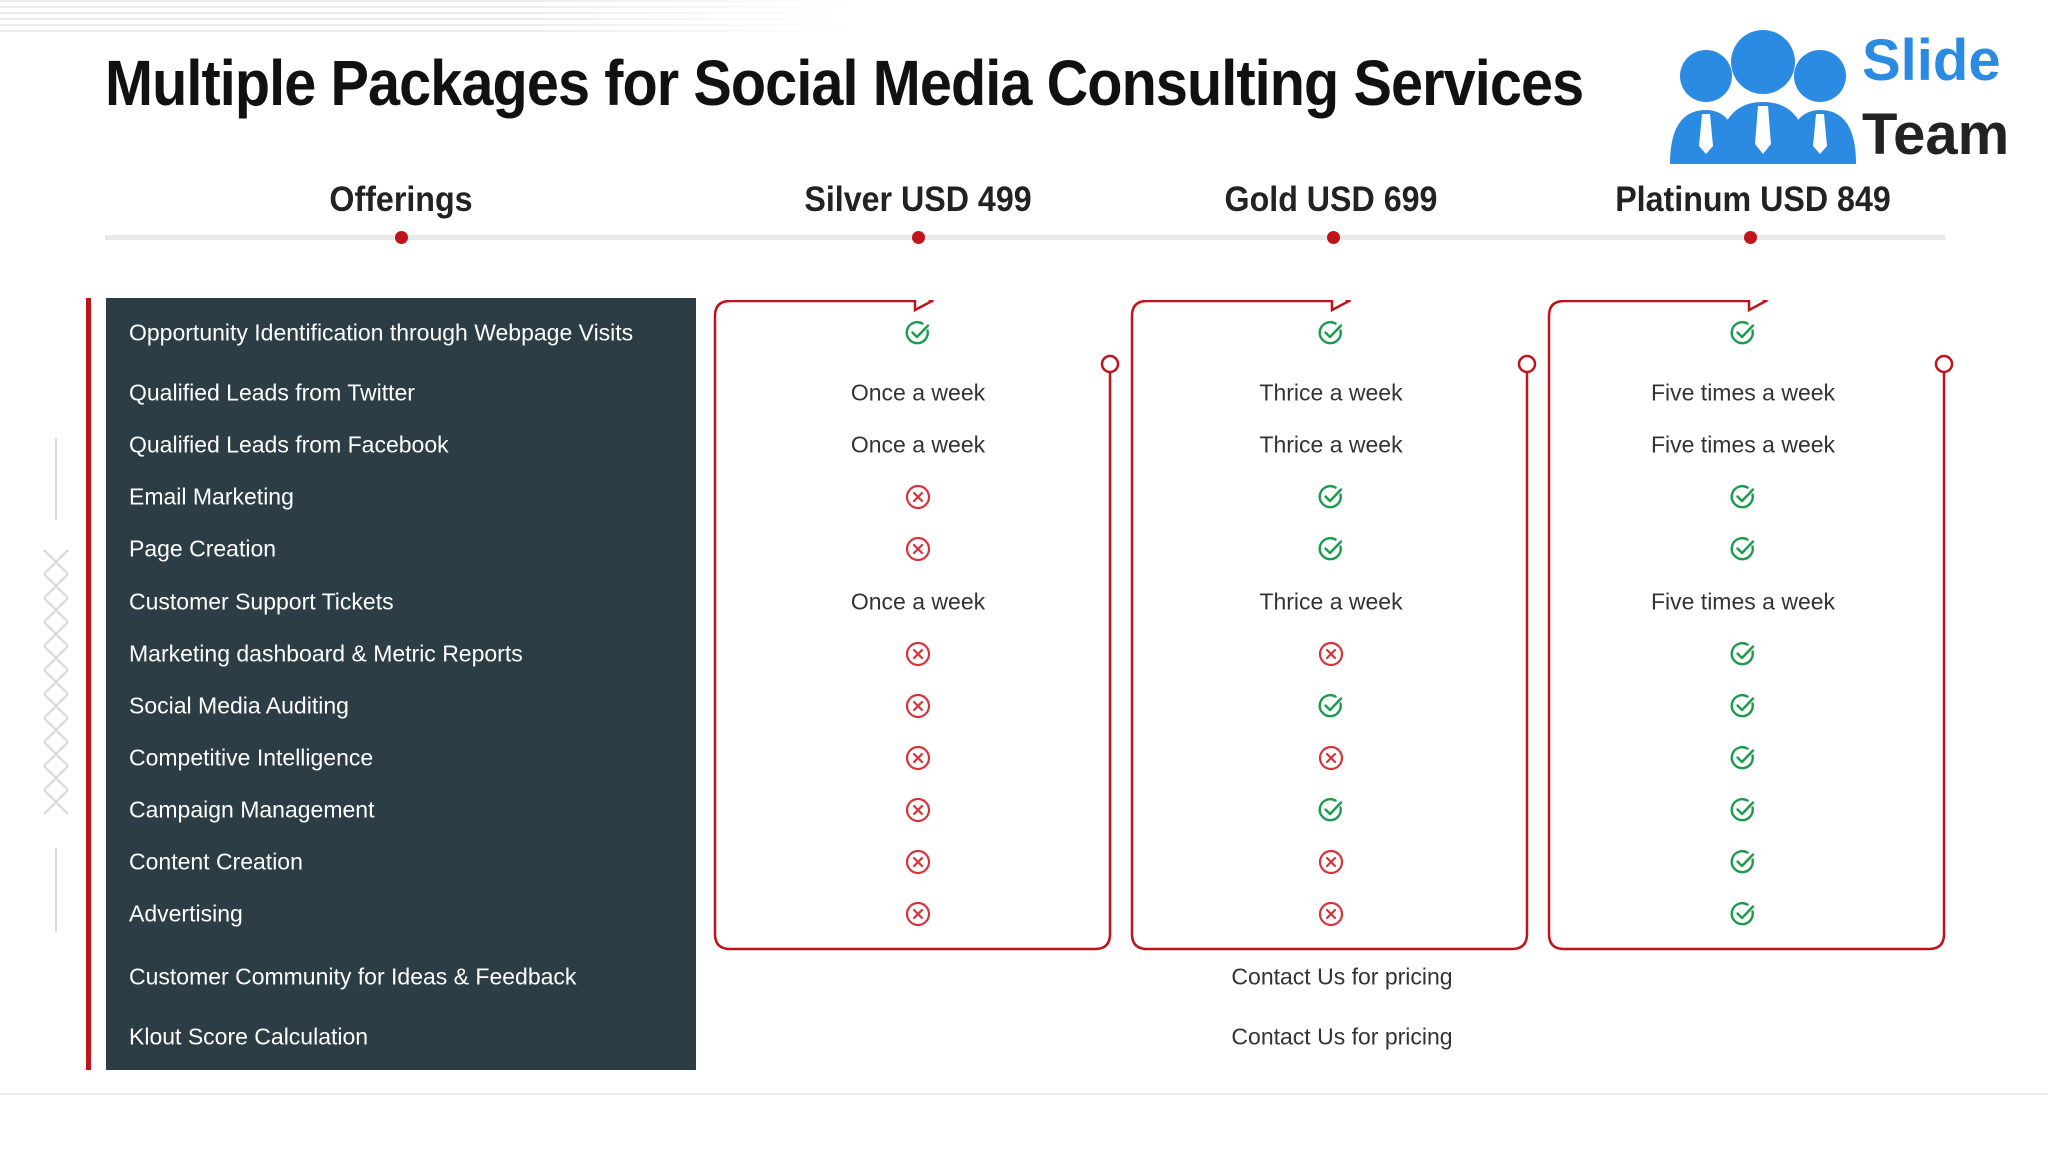 This screenshot has width=2048, height=1152. I want to click on offering-label: Qualified Leads from Twitter, so click(272, 392).